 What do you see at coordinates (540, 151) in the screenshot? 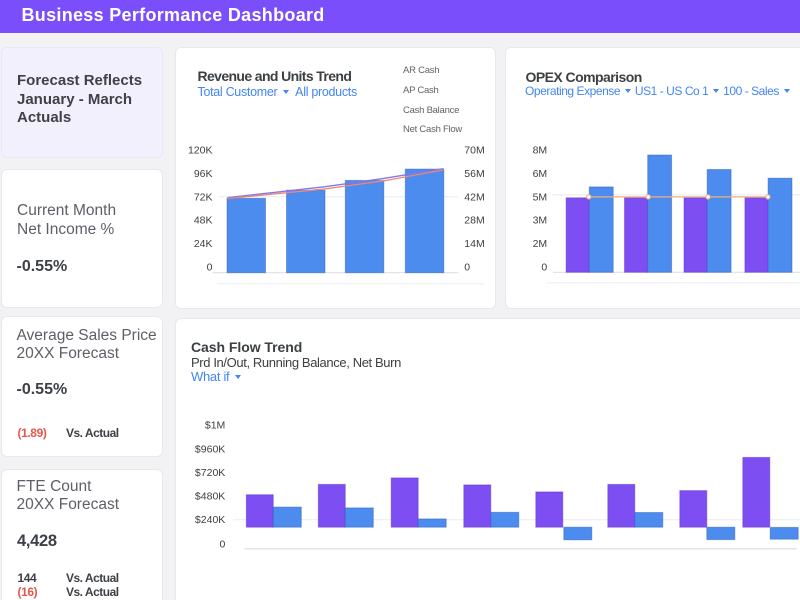
I see `svg-text: 8M` at bounding box center [540, 151].